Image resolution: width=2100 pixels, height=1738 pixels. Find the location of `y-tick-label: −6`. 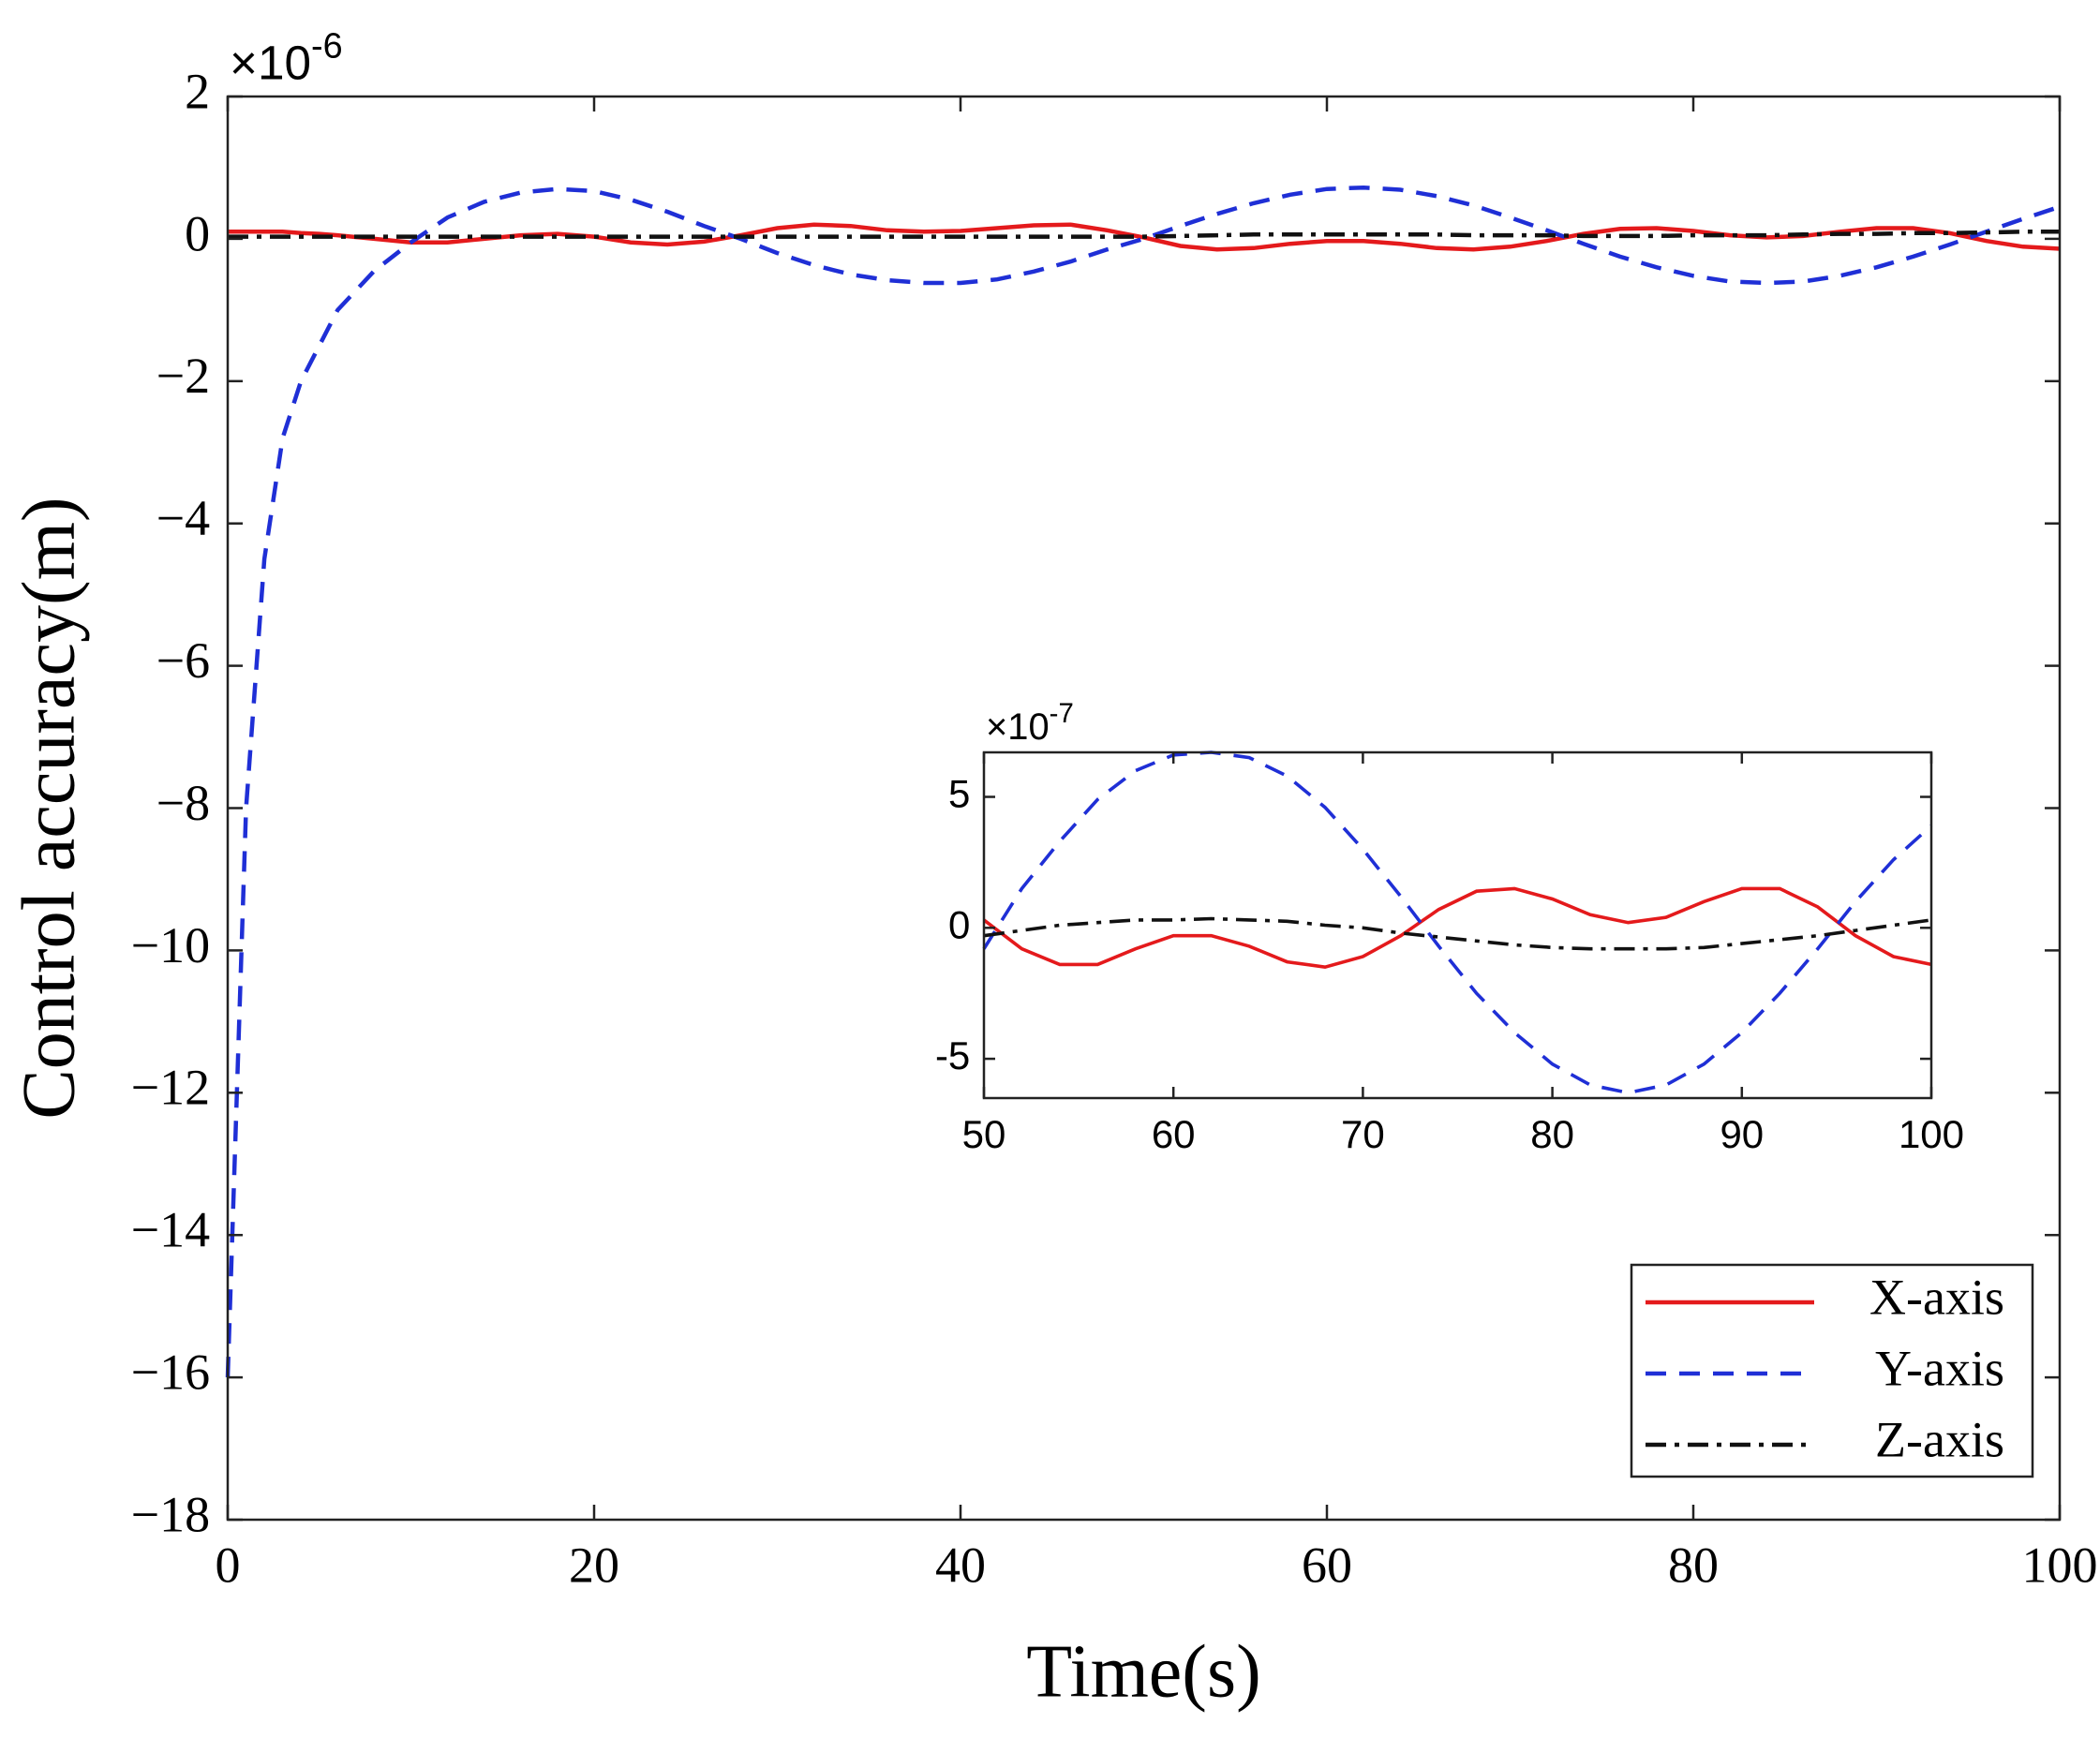

y-tick-label: −6 is located at coordinates (183, 660).